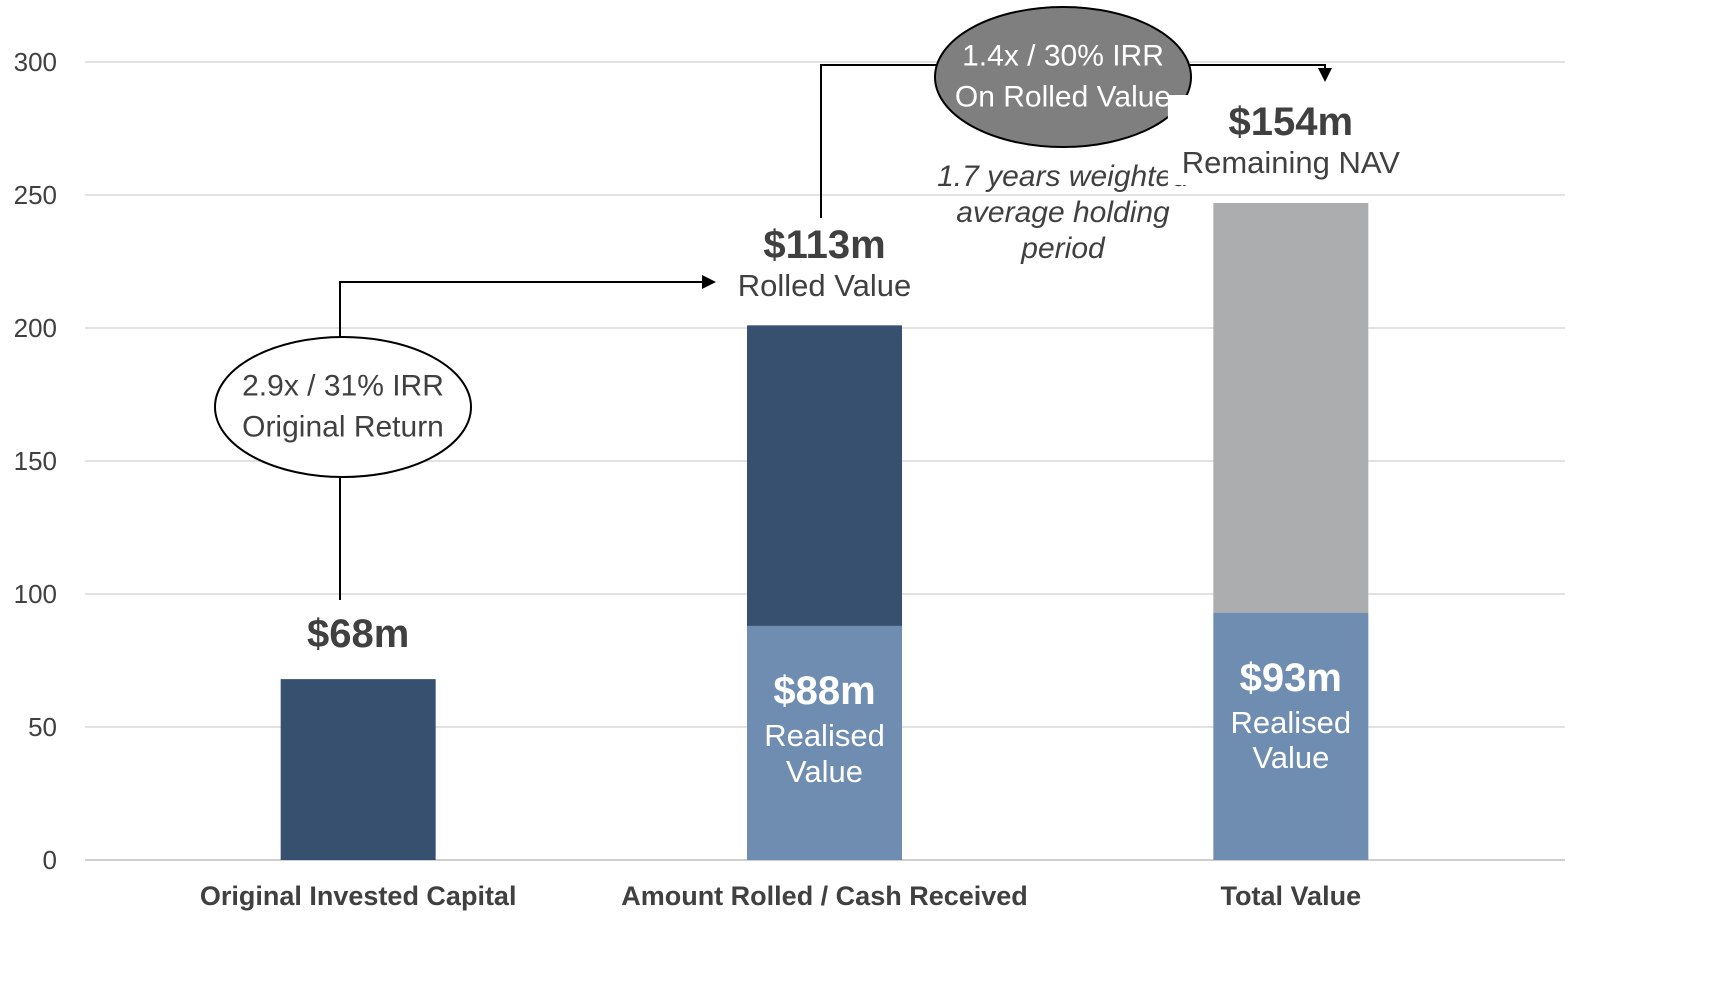 The width and height of the screenshot is (1731, 1006). Describe the element at coordinates (42, 727) in the screenshot. I see `y-tick-label: 50` at that location.